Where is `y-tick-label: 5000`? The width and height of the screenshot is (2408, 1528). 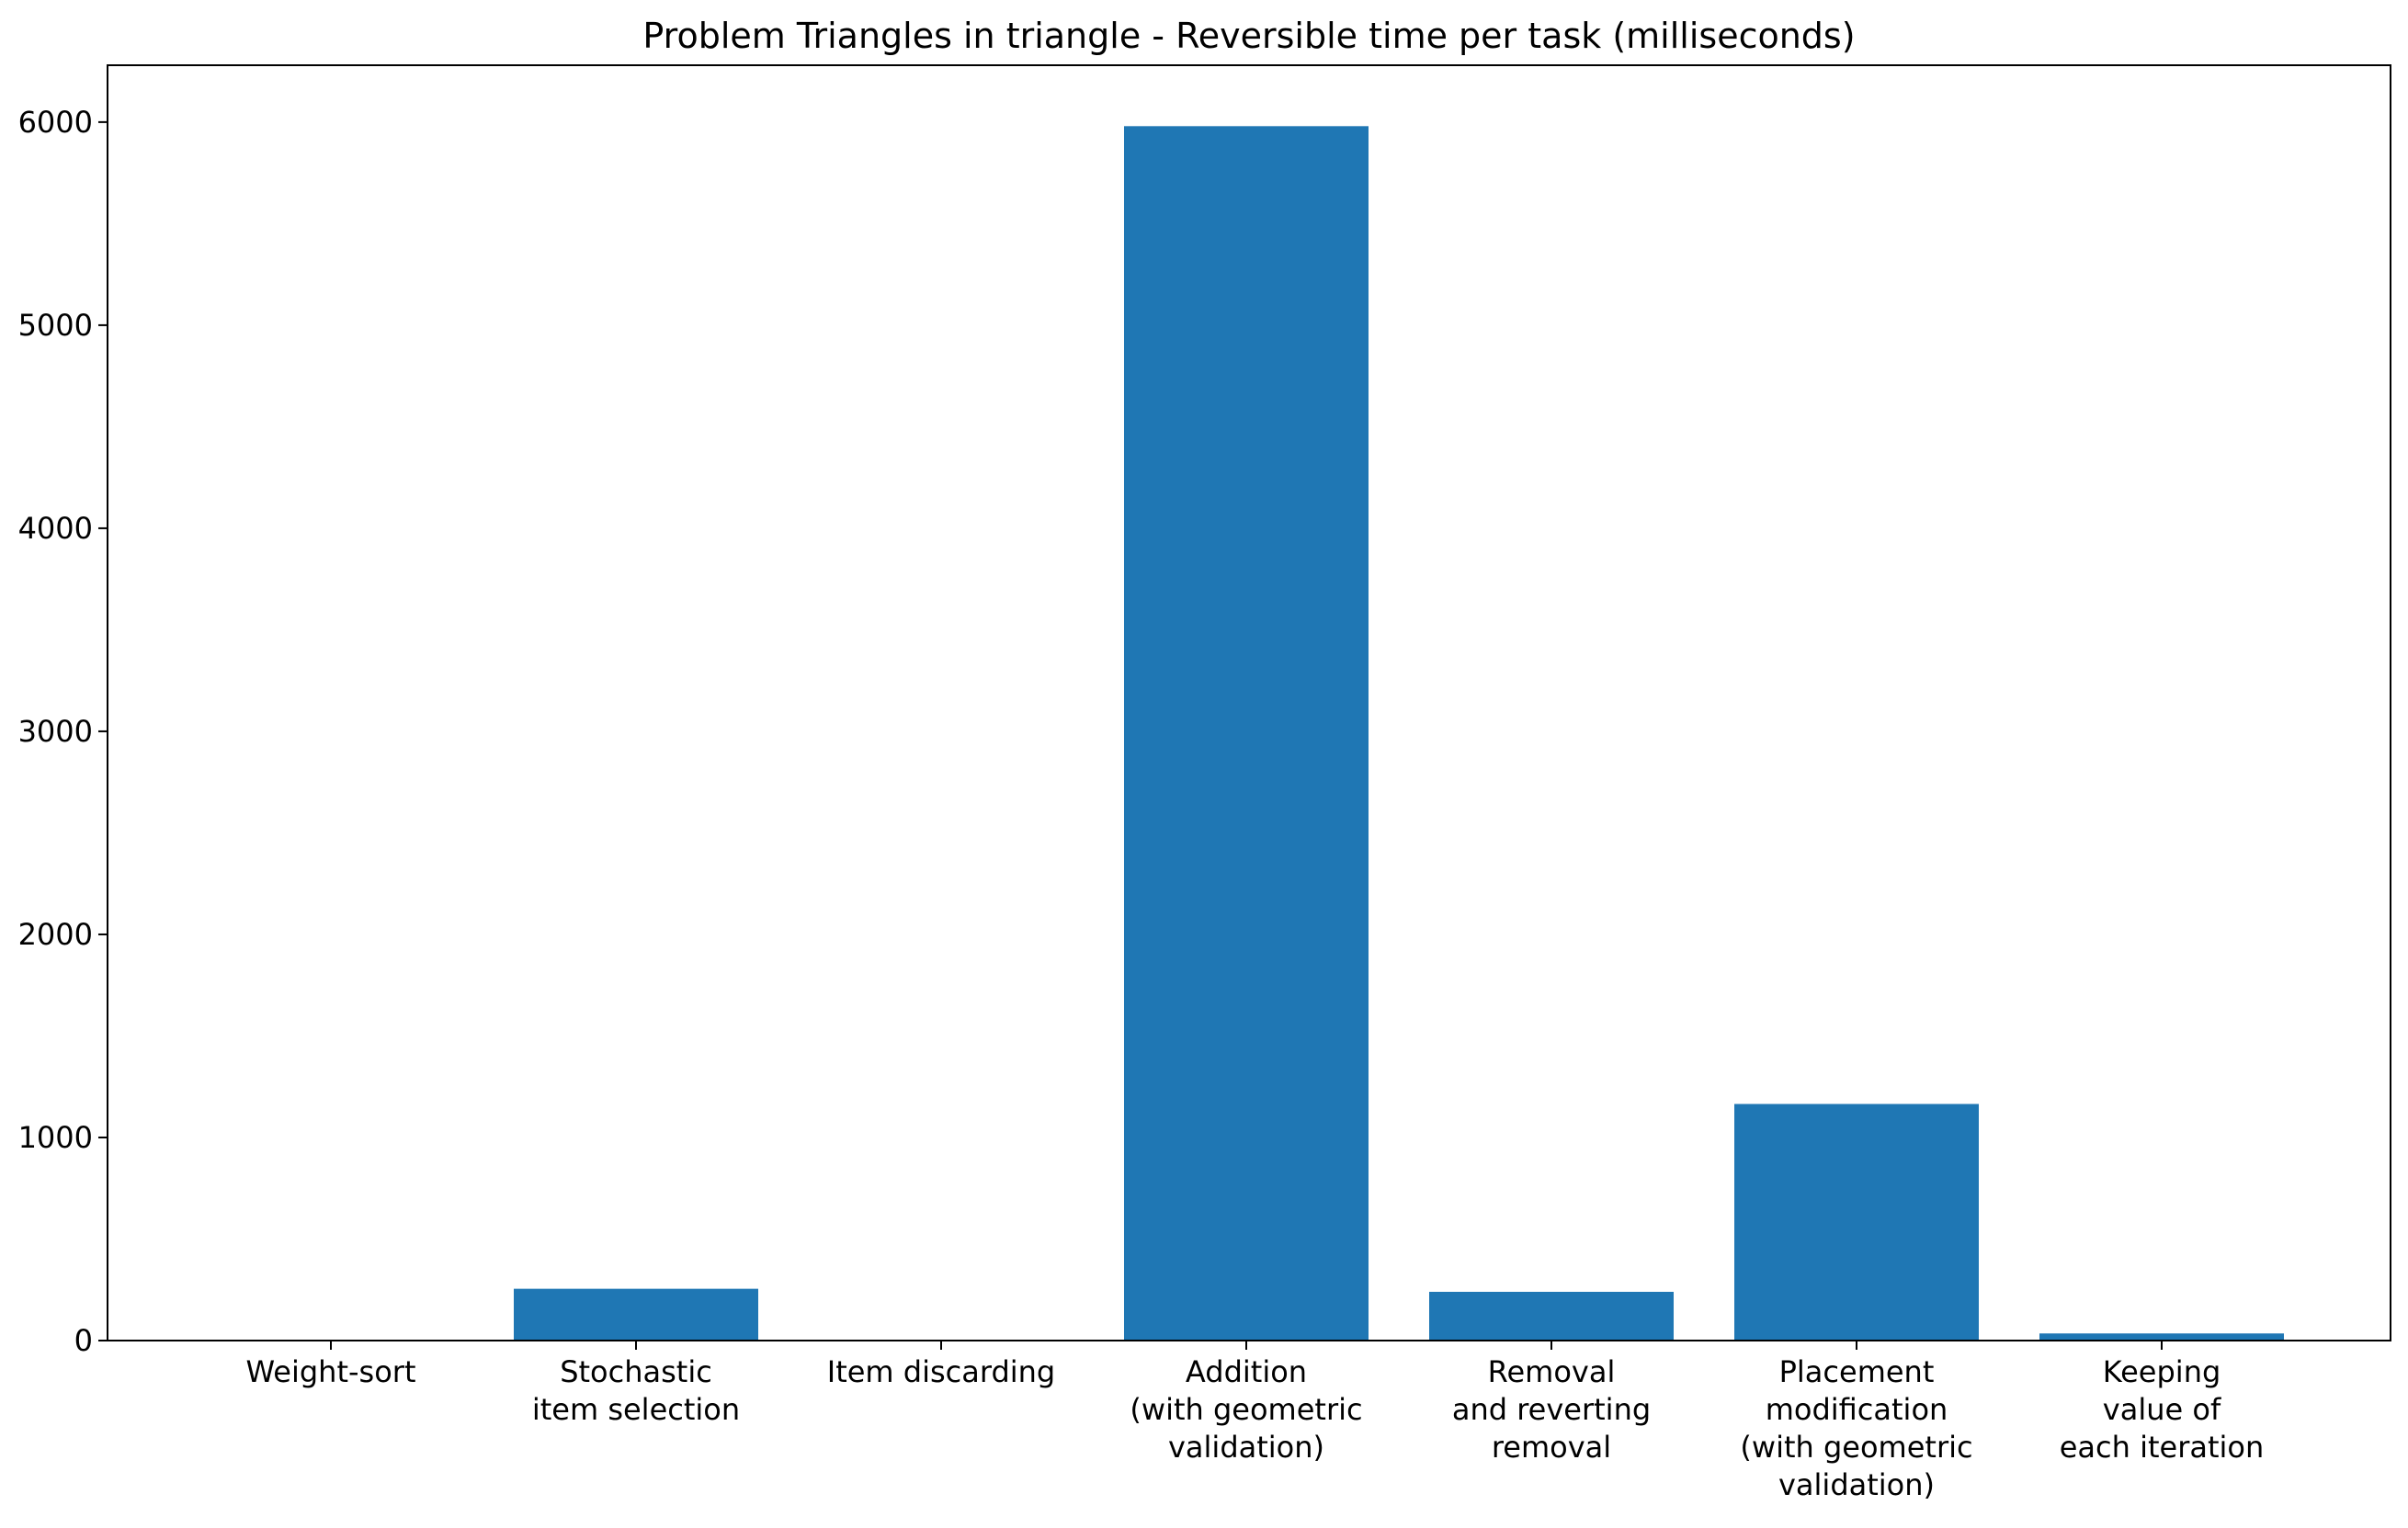
y-tick-label: 5000 is located at coordinates (55, 325).